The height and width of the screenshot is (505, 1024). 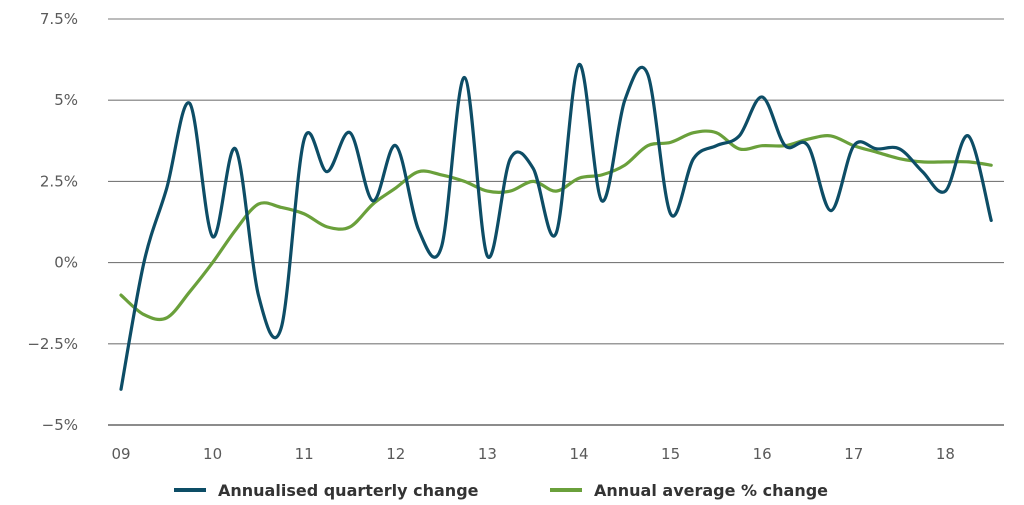 What do you see at coordinates (59, 19) in the screenshot?
I see `y-tick-label: 7.5%` at bounding box center [59, 19].